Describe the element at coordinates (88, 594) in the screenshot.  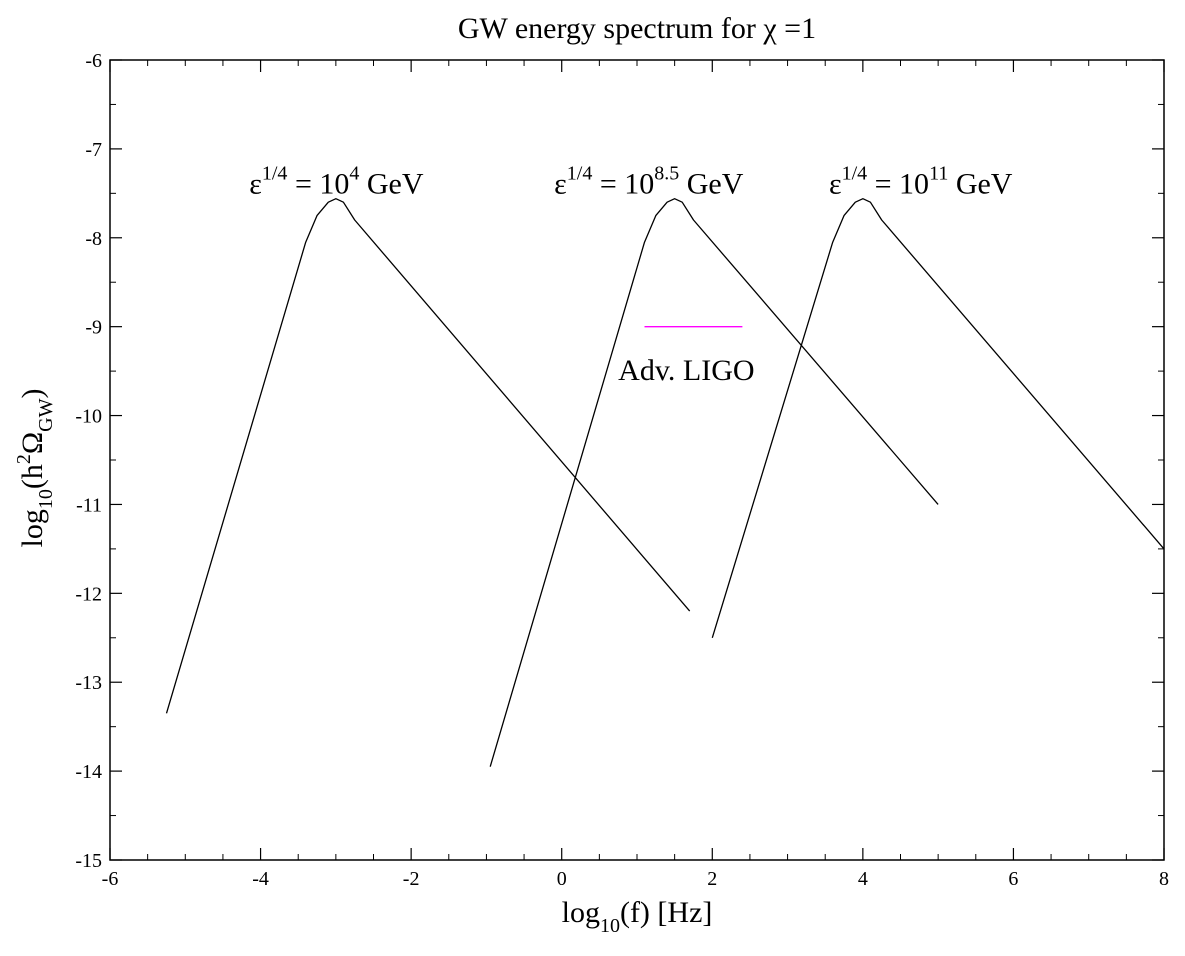
I see `y-tick-label: -12` at that location.